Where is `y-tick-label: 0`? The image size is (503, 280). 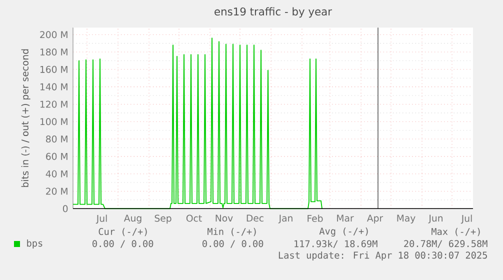
y-tick-label: 0 is located at coordinates (65, 208).